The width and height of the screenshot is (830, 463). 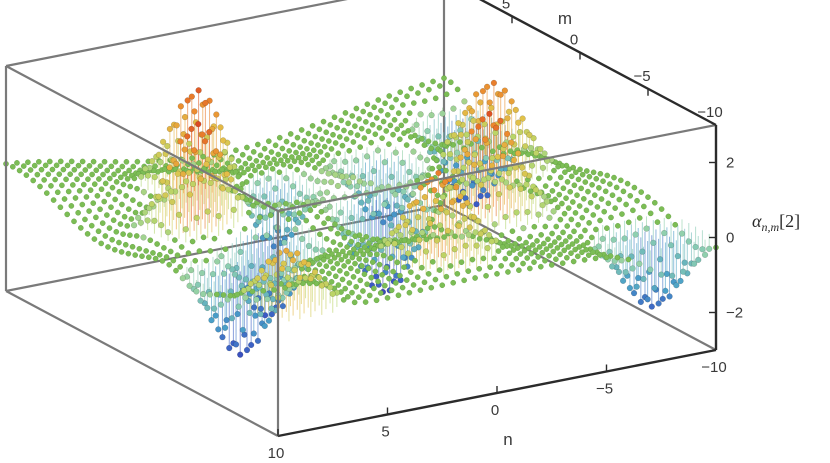 What do you see at coordinates (757, 221) in the screenshot?
I see `z-axis-label-base: α` at bounding box center [757, 221].